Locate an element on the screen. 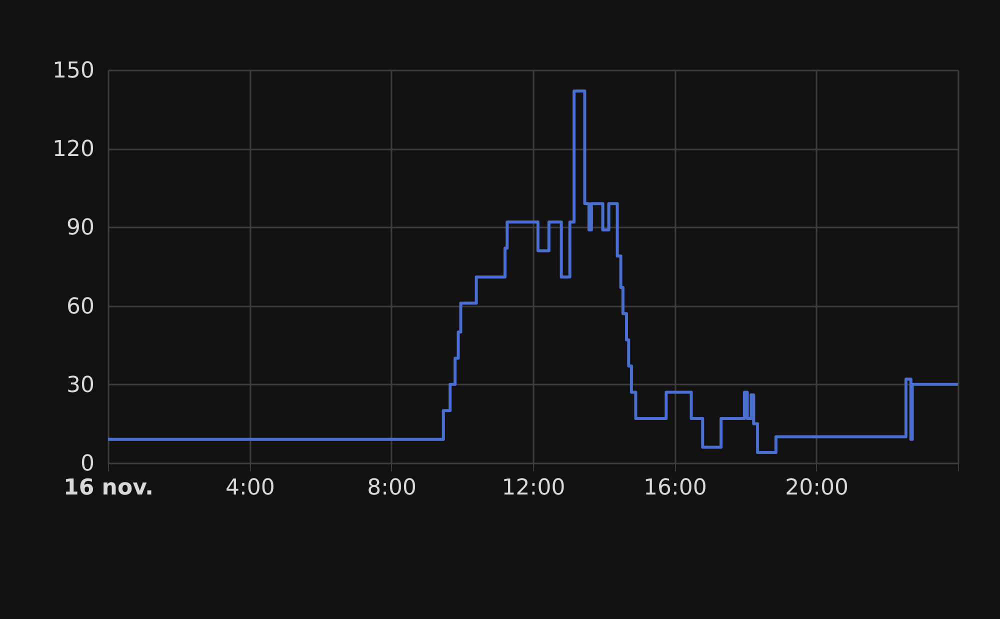  x-tick-label: 16:00 is located at coordinates (675, 488).